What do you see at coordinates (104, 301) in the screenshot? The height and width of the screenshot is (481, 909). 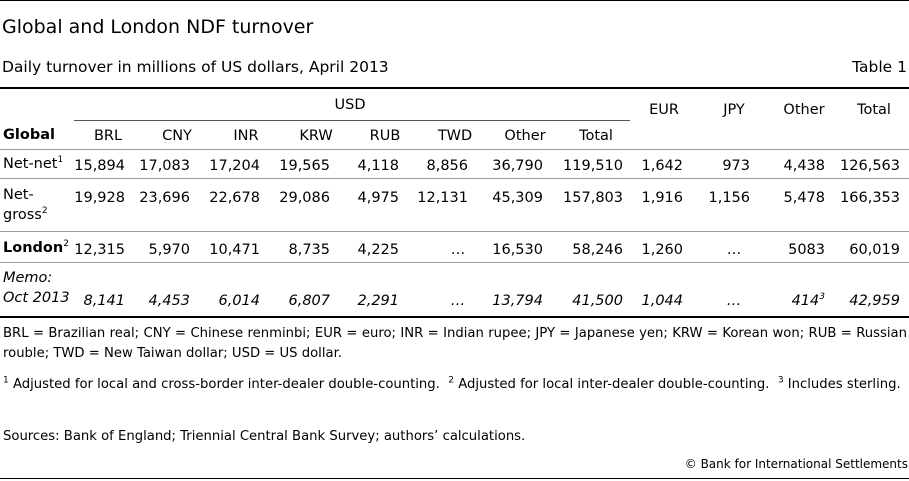 I see `cell: 8,141` at bounding box center [104, 301].